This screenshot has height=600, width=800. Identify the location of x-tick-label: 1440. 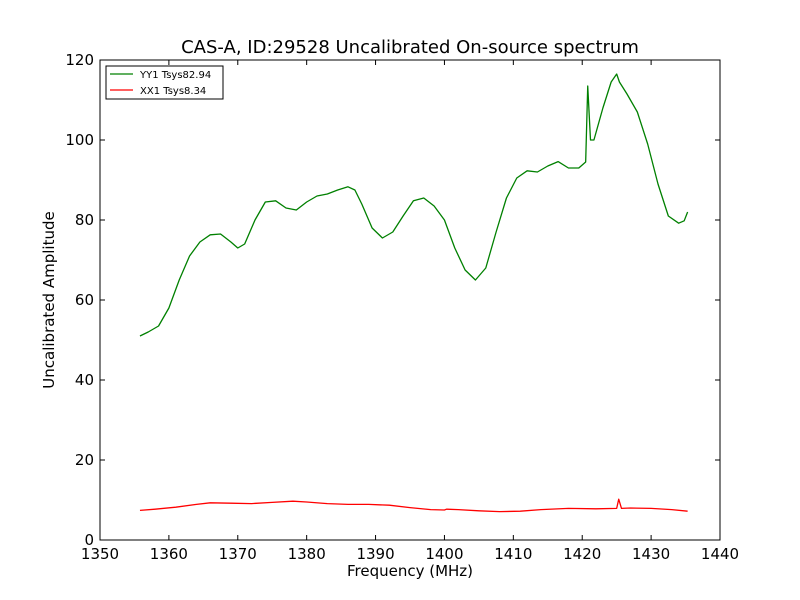
(720, 554).